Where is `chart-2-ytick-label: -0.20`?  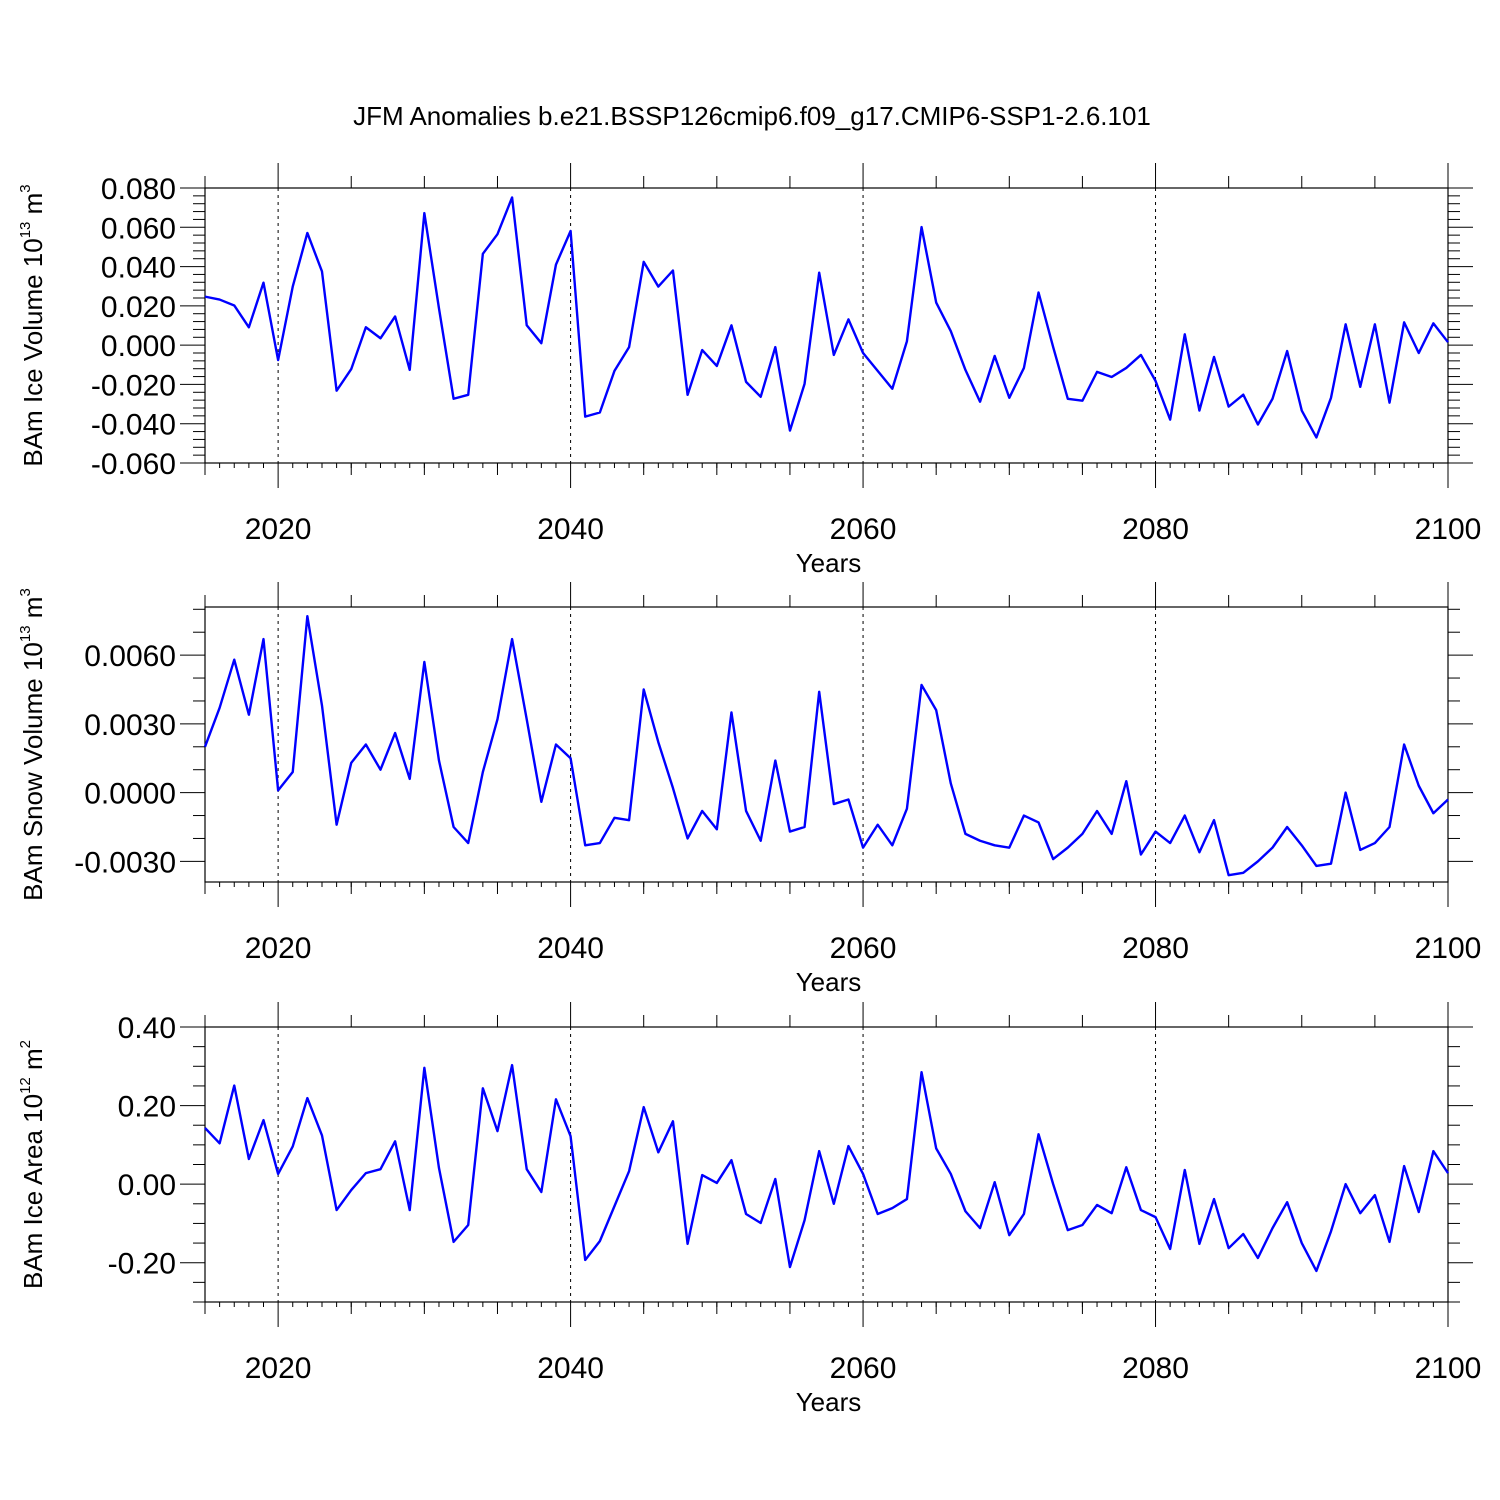 chart-2-ytick-label: -0.20 is located at coordinates (142, 1264).